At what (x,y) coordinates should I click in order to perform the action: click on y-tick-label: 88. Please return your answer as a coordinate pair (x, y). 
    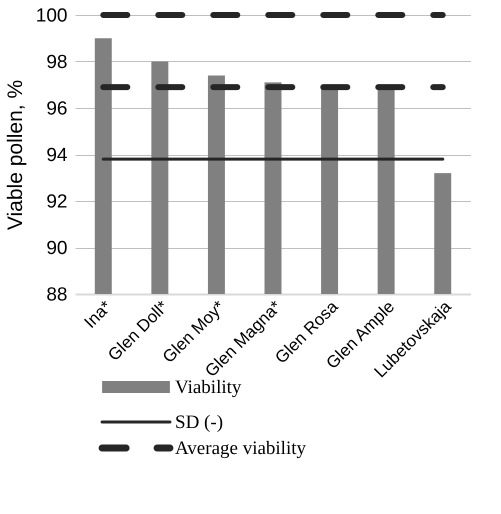
    Looking at the image, I should click on (57, 295).